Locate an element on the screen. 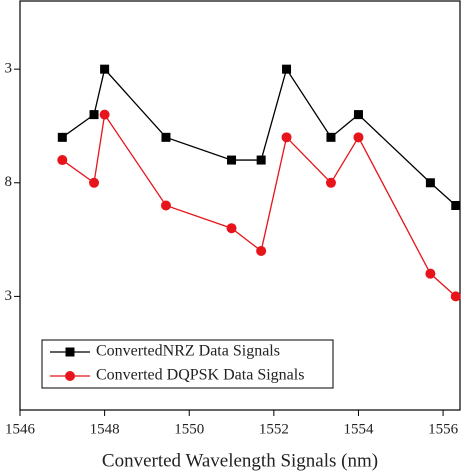  legend-box is located at coordinates (187, 364).